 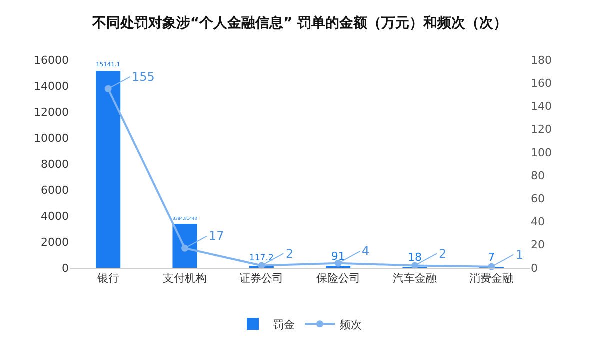 What do you see at coordinates (65, 268) in the screenshot?
I see `y-tick-label: 0` at bounding box center [65, 268].